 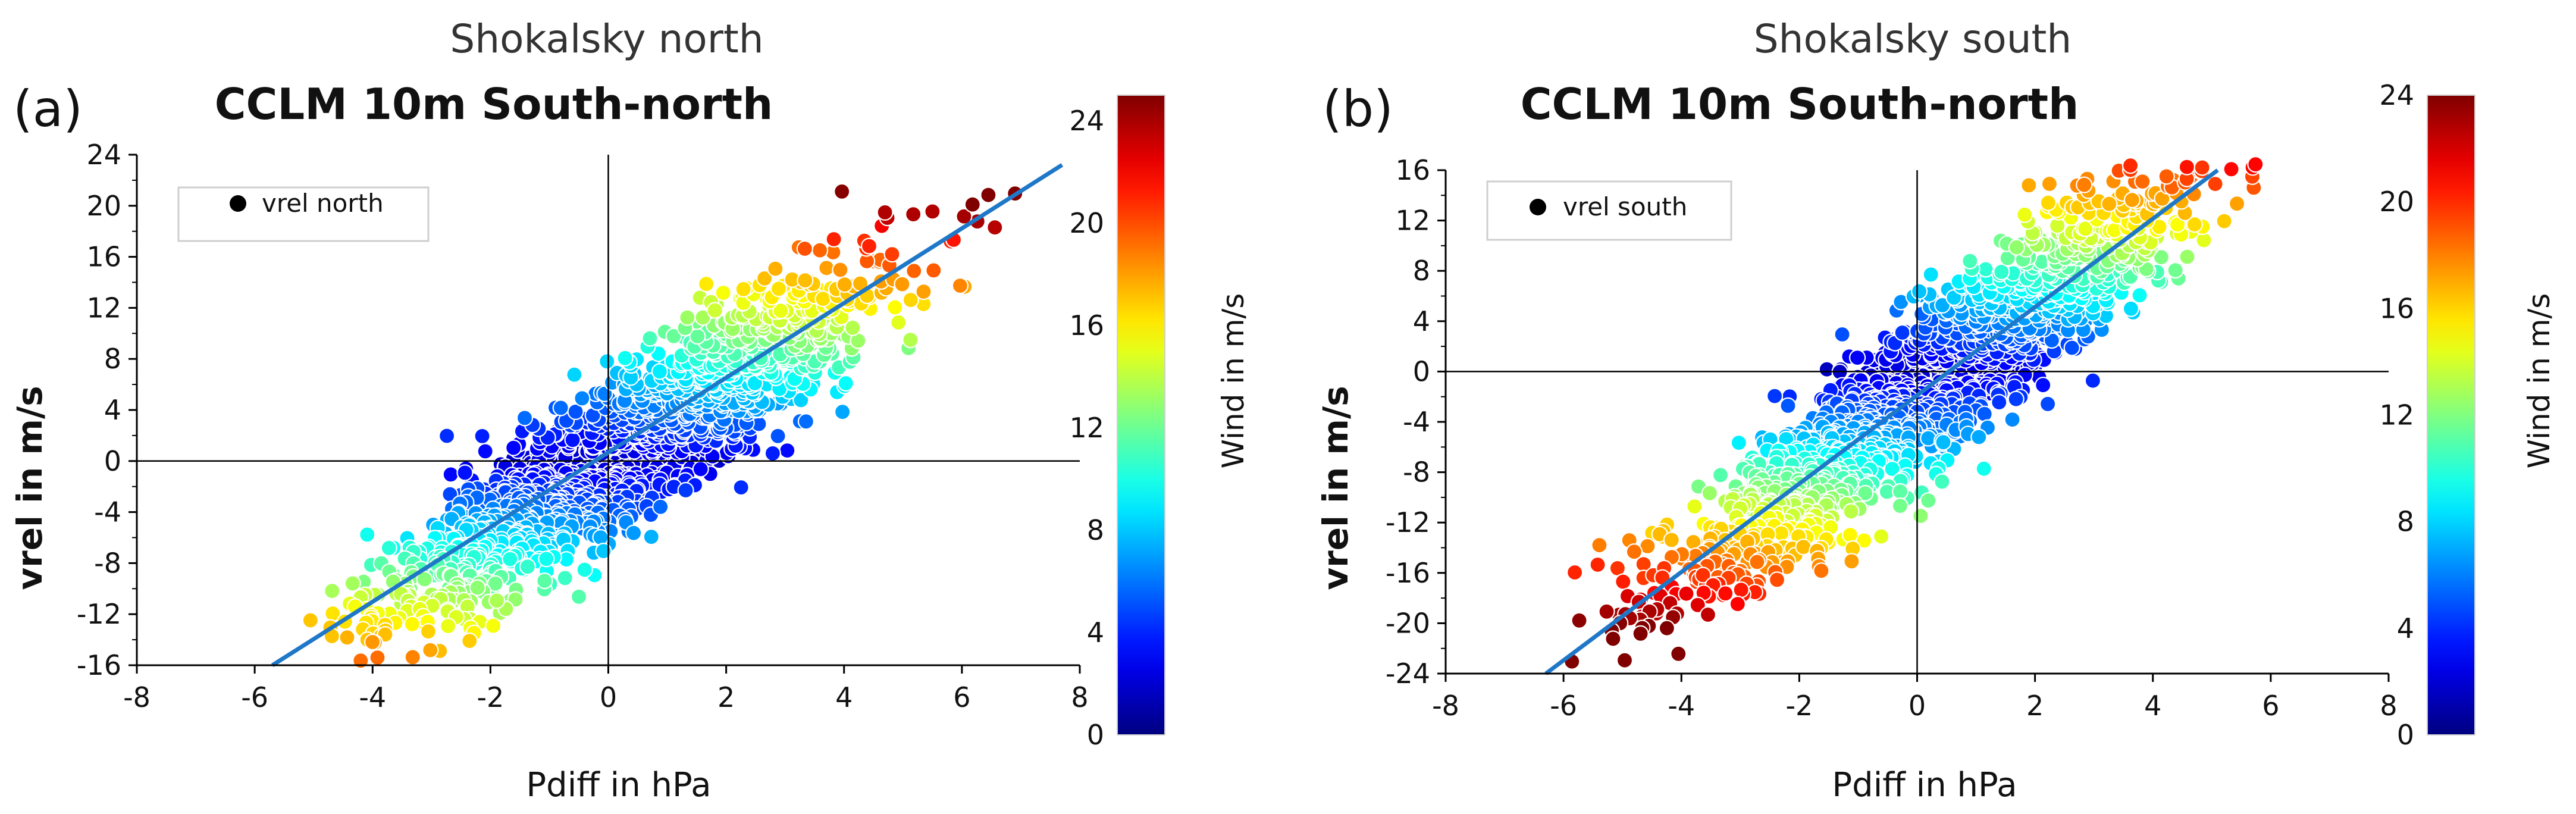 I want to click on y-tick-label: 4, so click(x=113, y=410).